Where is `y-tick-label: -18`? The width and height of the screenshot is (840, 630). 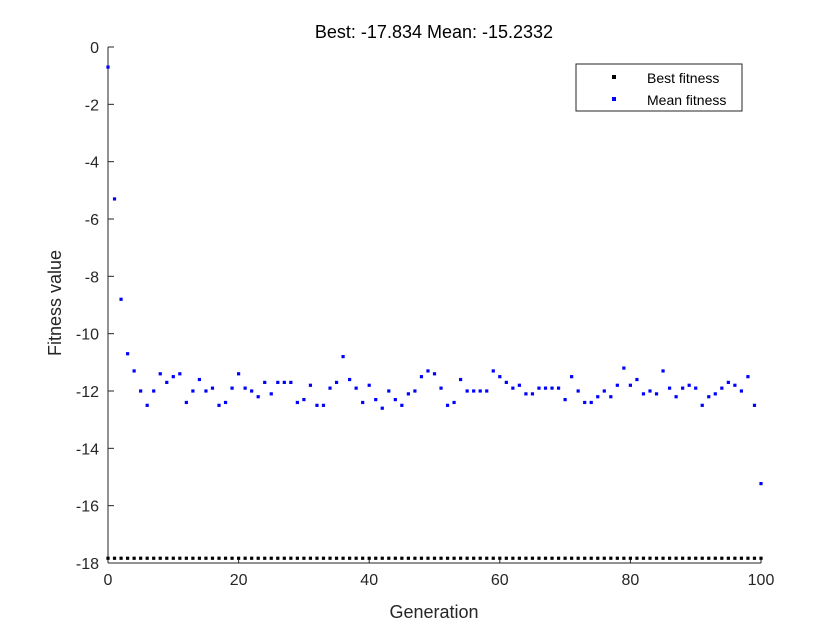 y-tick-label: -18 is located at coordinates (87, 564).